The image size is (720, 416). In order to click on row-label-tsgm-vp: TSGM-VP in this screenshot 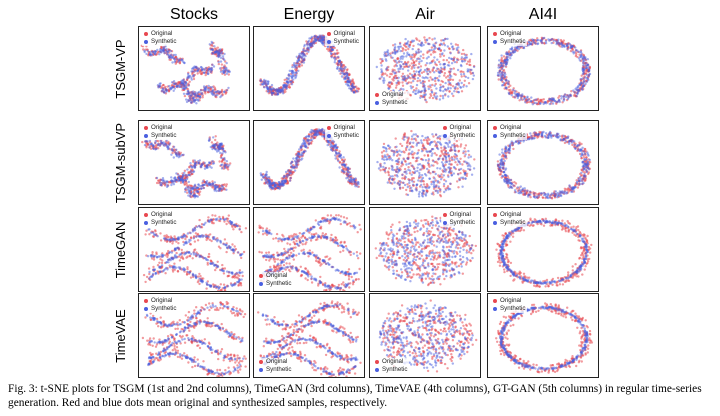, I will do `click(120, 68)`.